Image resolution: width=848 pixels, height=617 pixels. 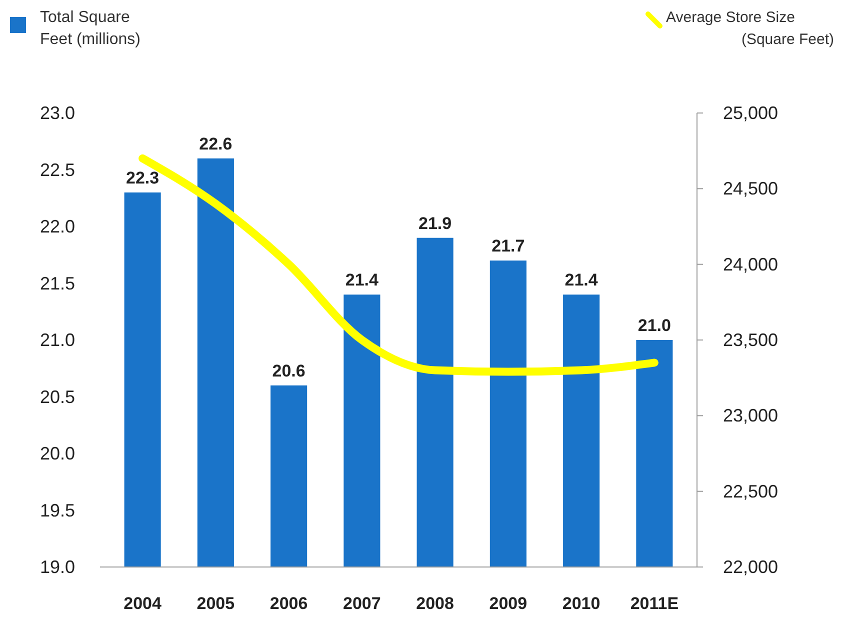 I want to click on x-tick-label: 2008, so click(x=435, y=603).